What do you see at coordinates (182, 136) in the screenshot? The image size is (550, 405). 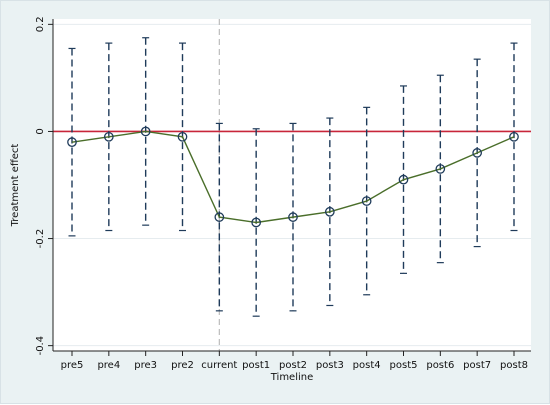 I see `point-pre2` at bounding box center [182, 136].